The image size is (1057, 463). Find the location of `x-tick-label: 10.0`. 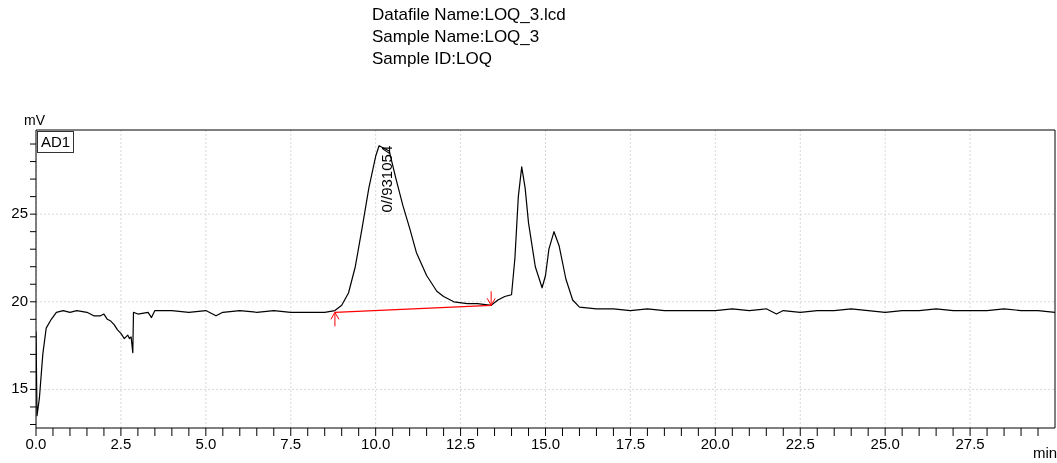

x-tick-label: 10.0 is located at coordinates (376, 444).